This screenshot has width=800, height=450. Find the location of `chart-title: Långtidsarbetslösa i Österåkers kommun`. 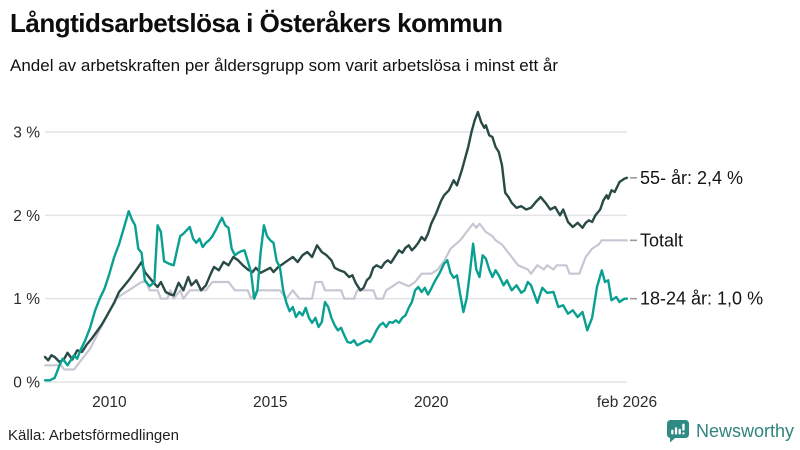

chart-title: Långtidsarbetslösa i Österåkers kommun is located at coordinates (256, 23).